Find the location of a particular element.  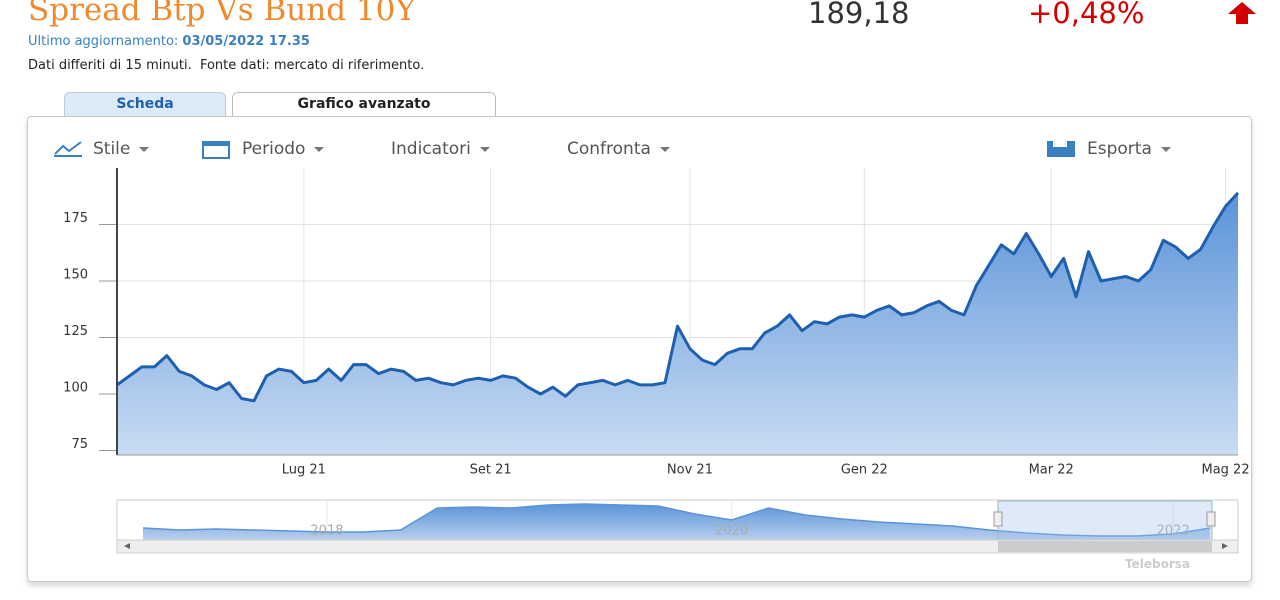

scrollbar-thumb is located at coordinates (1105, 546).